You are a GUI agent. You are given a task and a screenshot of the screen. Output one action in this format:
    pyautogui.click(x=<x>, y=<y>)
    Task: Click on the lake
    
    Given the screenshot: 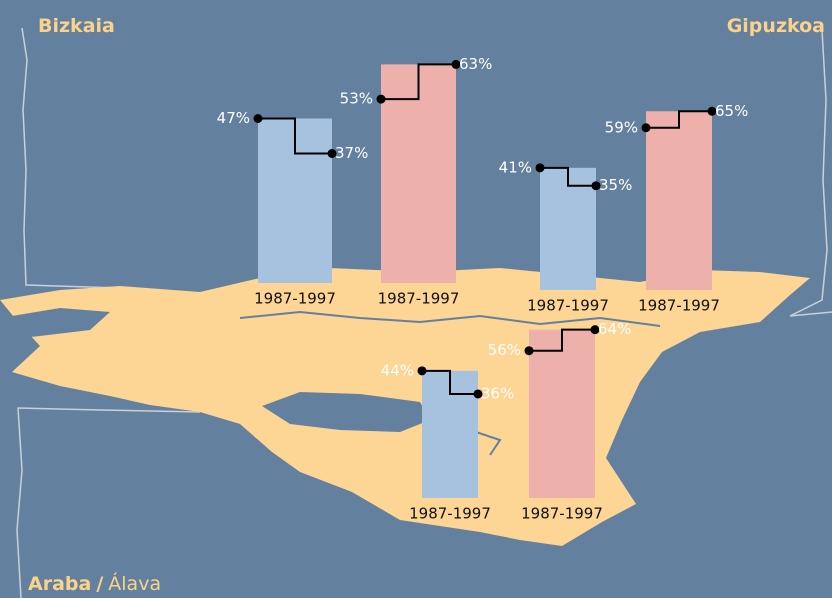 What is the action you would take?
    pyautogui.click(x=346, y=412)
    